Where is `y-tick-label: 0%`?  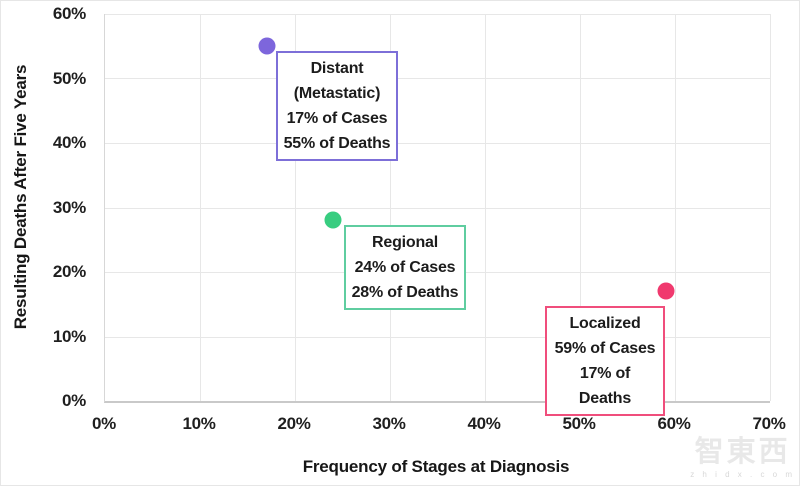
y-tick-label: 0% is located at coordinates (74, 400).